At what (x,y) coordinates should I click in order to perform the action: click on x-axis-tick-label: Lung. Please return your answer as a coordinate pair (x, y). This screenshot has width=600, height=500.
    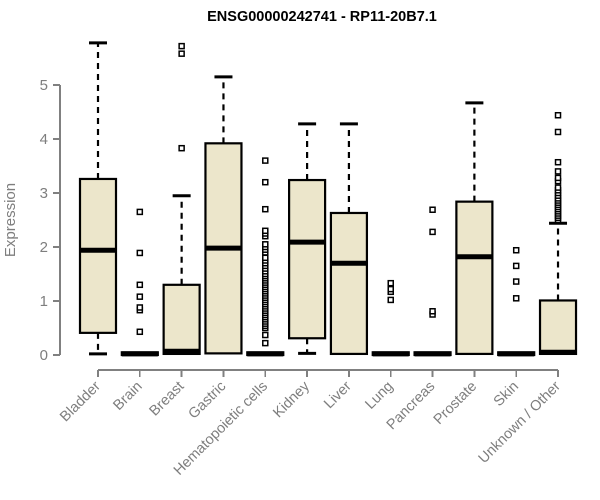
    Looking at the image, I should click on (379, 396).